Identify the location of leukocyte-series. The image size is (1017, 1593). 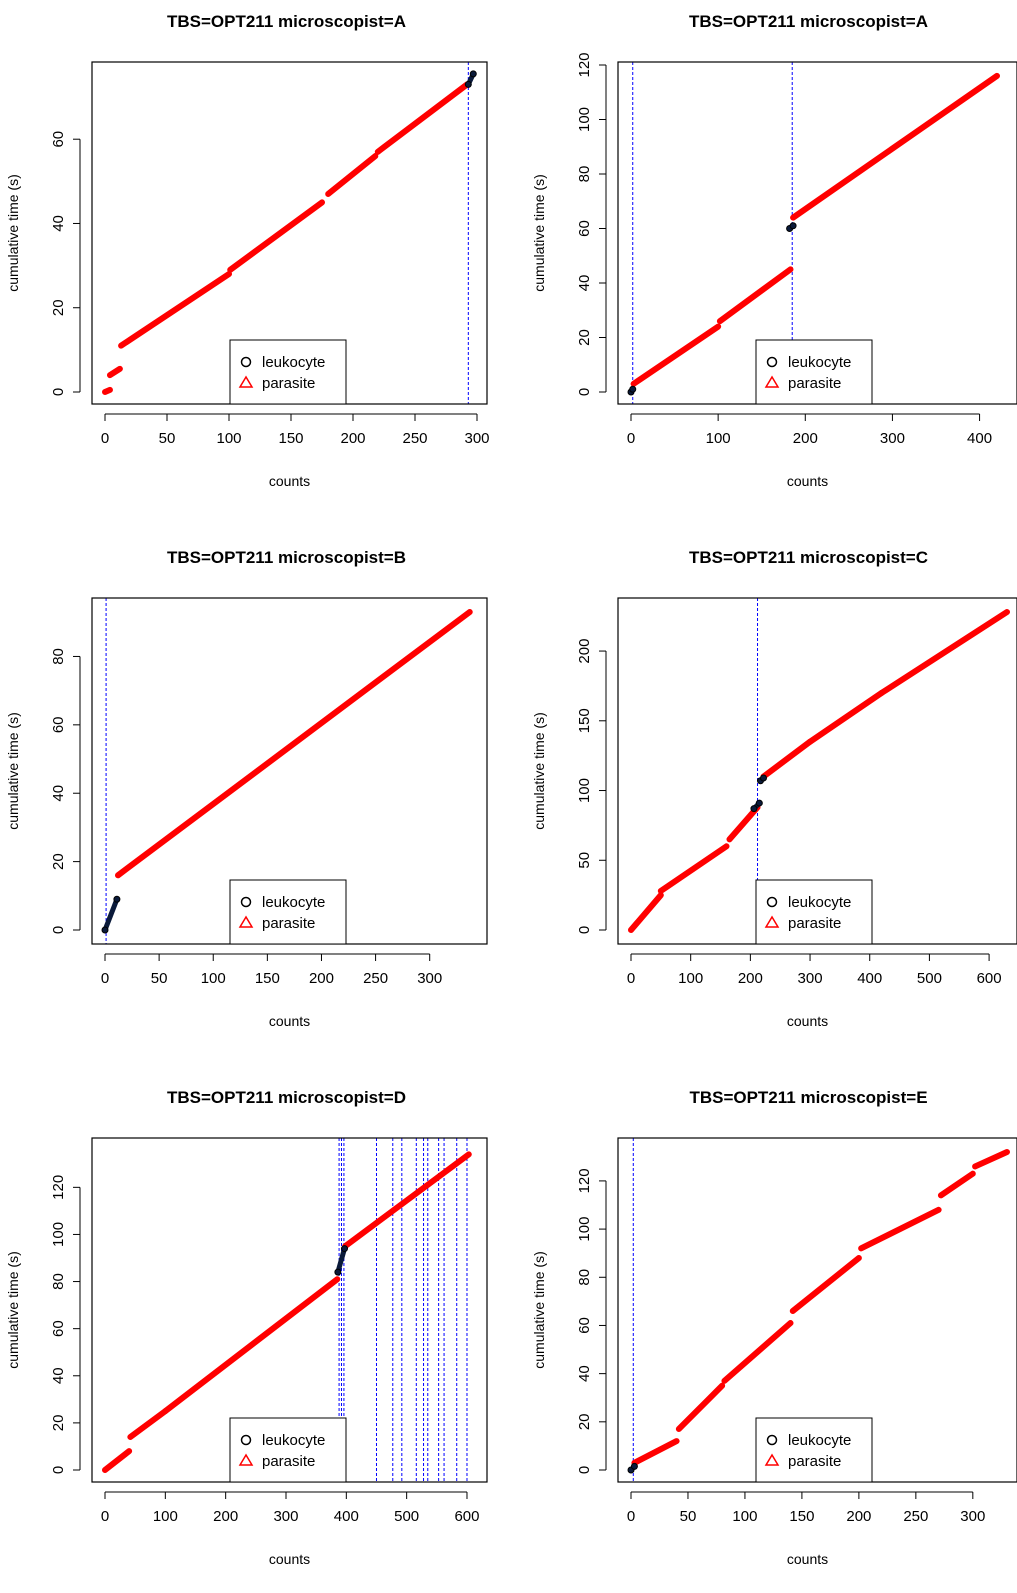
(111, 914).